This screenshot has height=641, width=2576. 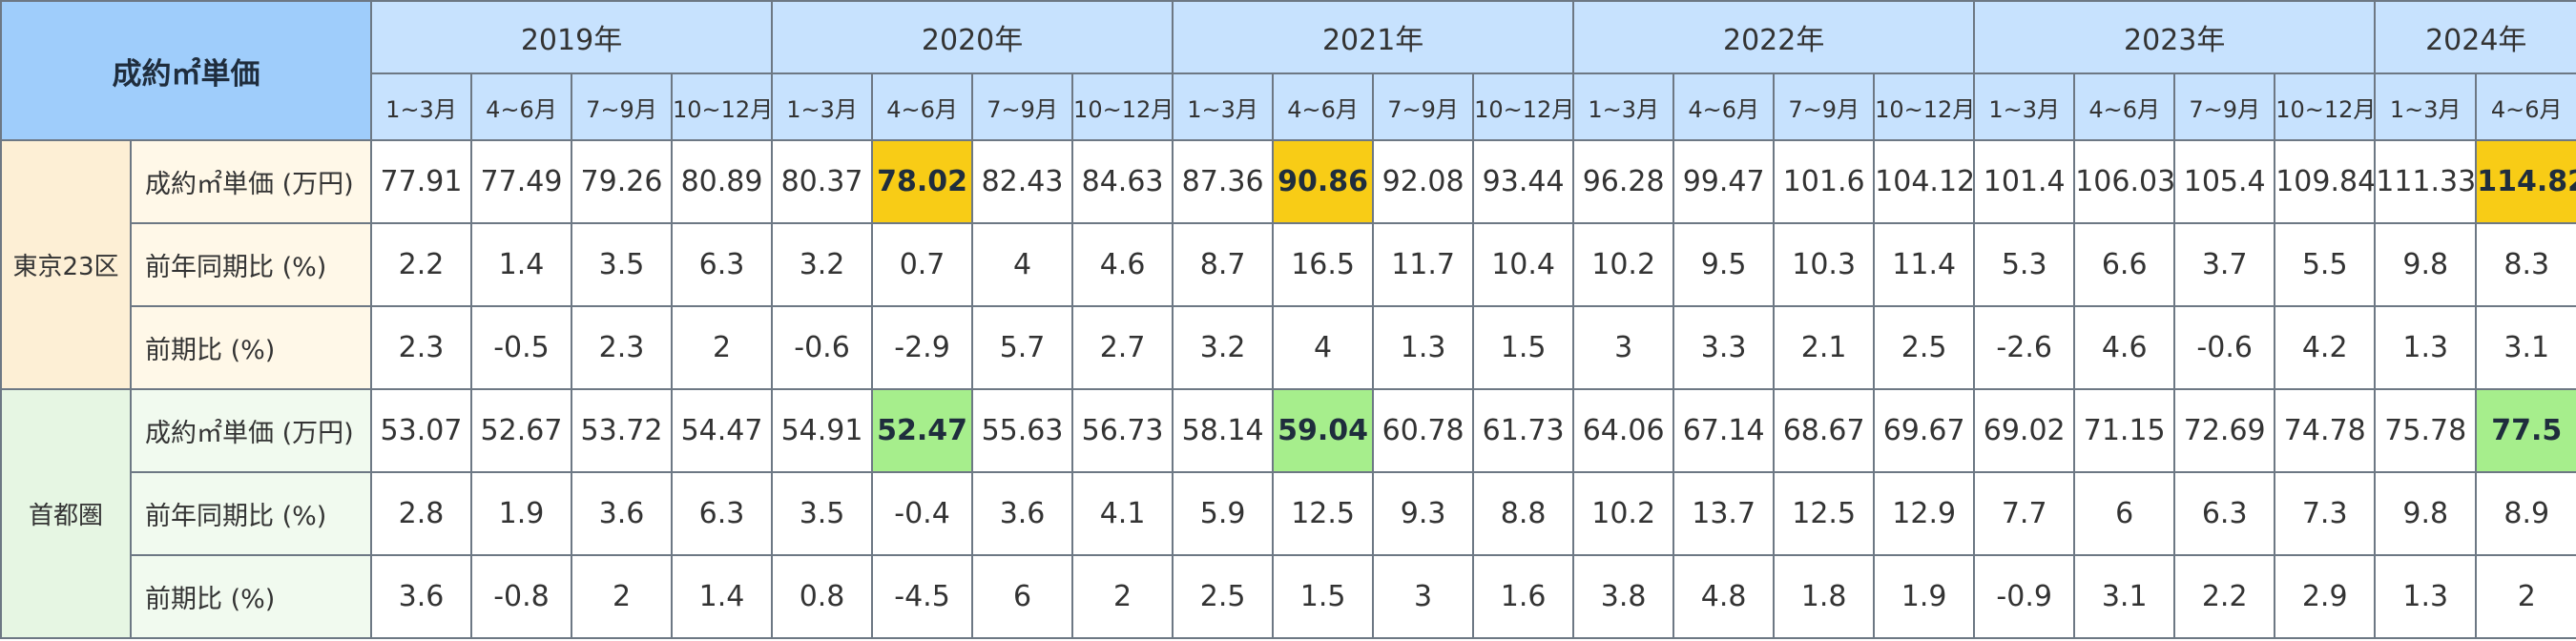 I want to click on value-cell: 111.33, so click(x=2426, y=181).